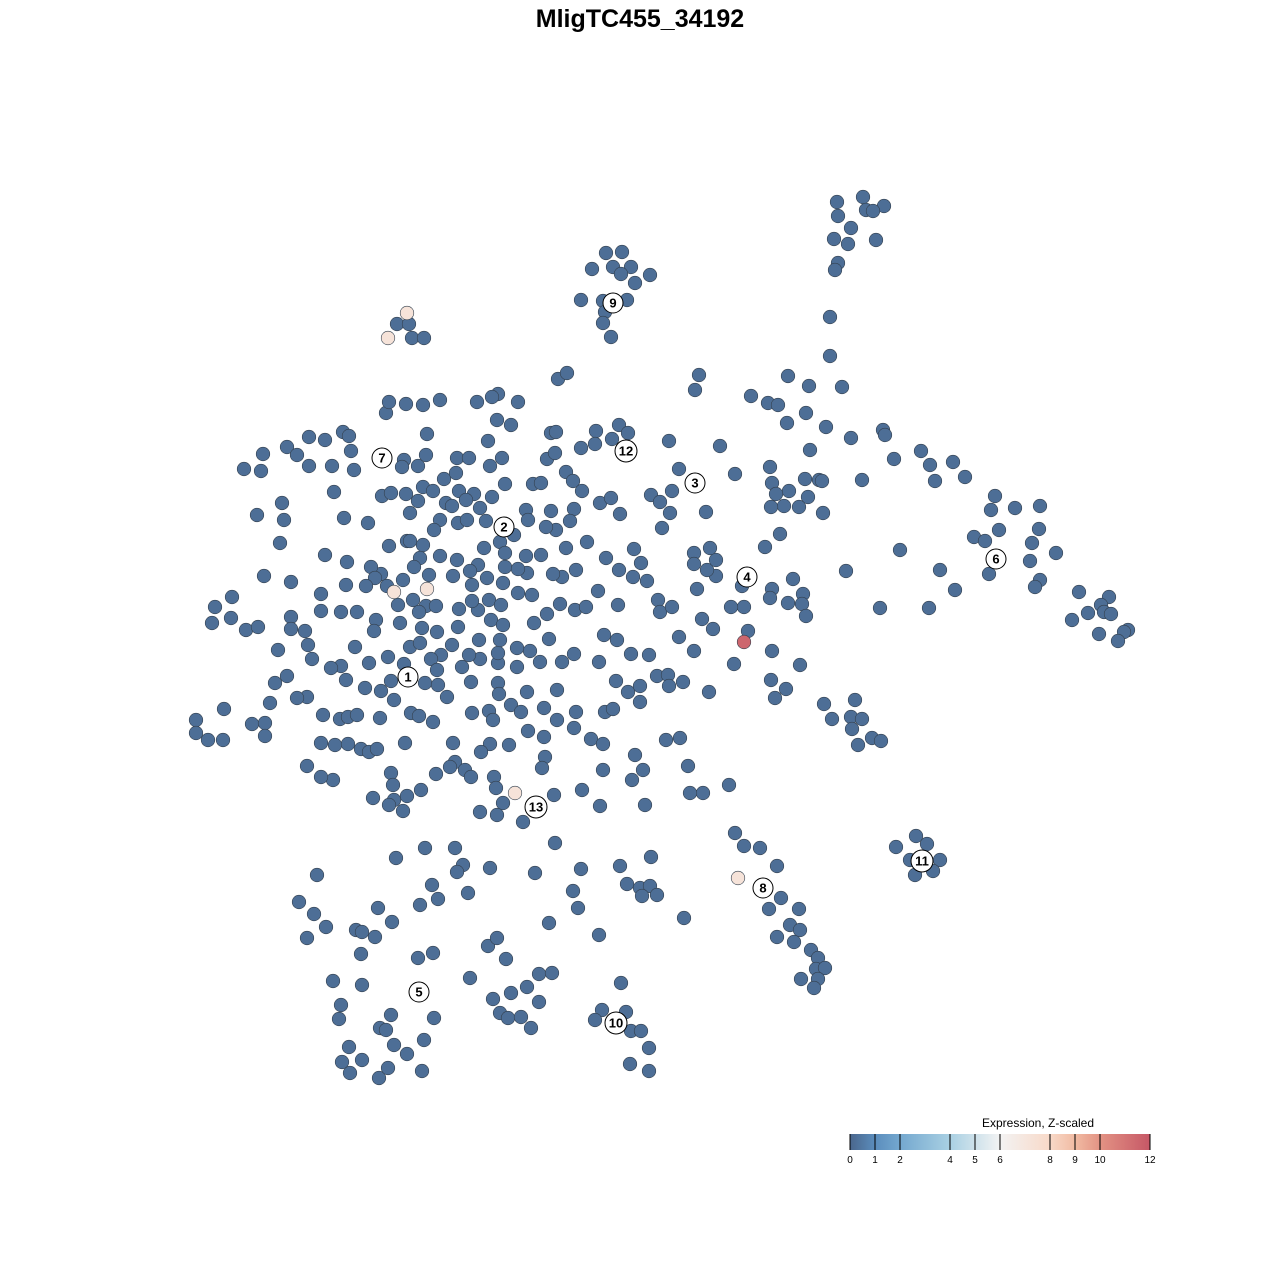  I want to click on colorbar-tick-label: 4, so click(950, 1160).